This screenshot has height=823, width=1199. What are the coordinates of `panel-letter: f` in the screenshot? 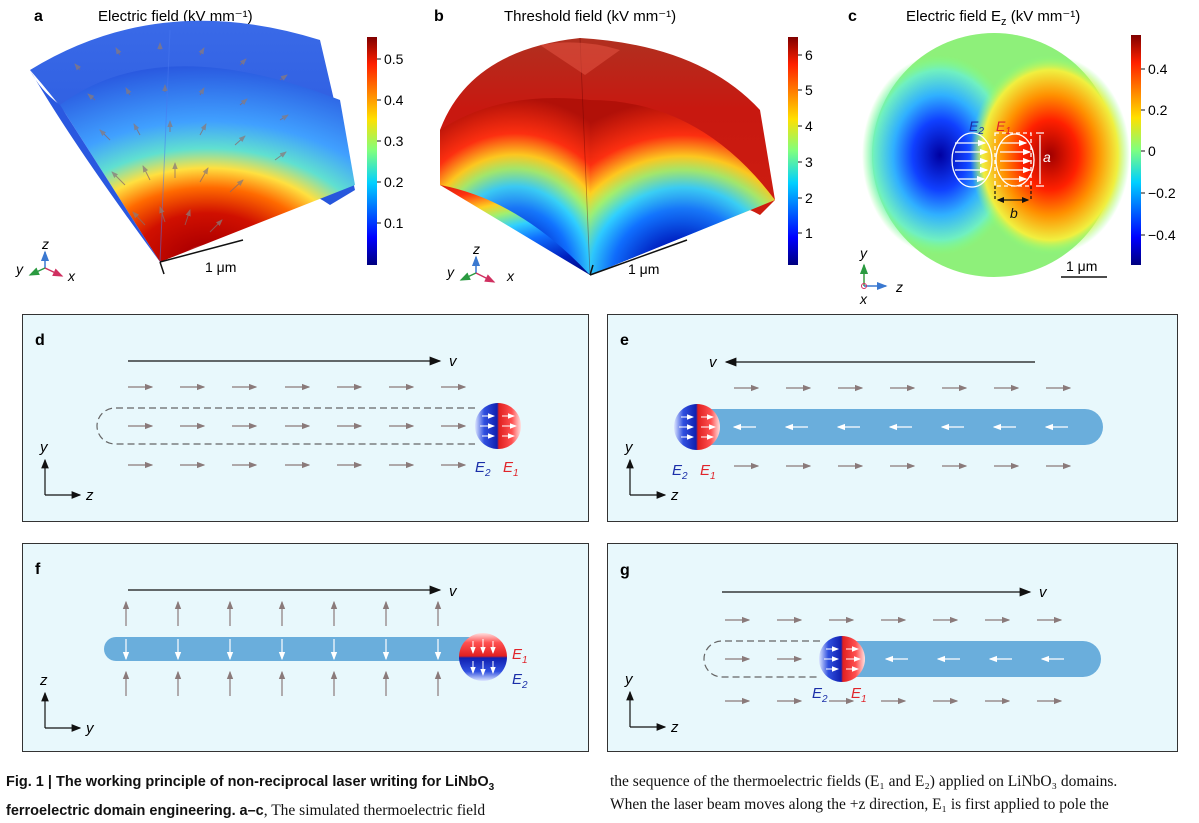 It's located at (38, 569).